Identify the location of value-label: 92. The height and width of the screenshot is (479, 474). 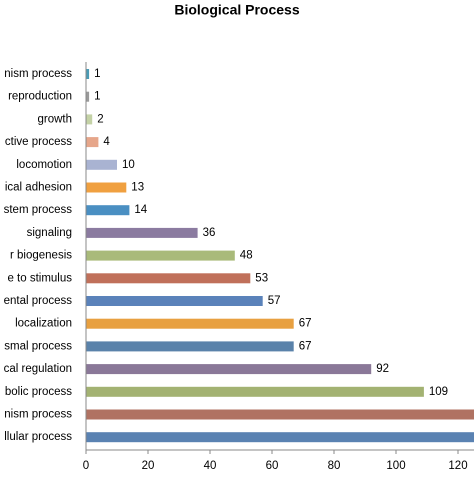
(382, 369).